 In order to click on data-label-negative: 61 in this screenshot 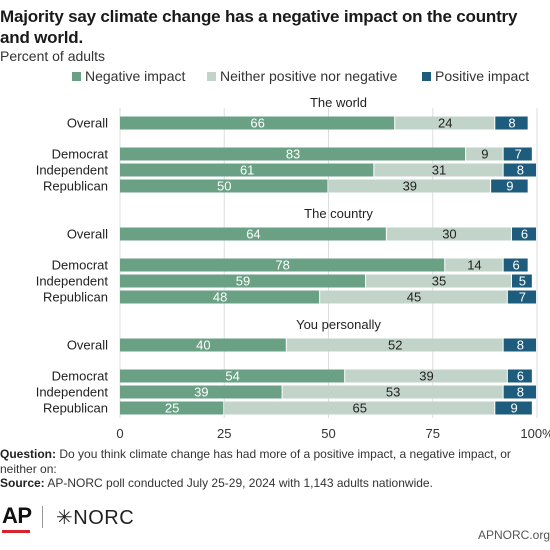, I will do `click(247, 170)`.